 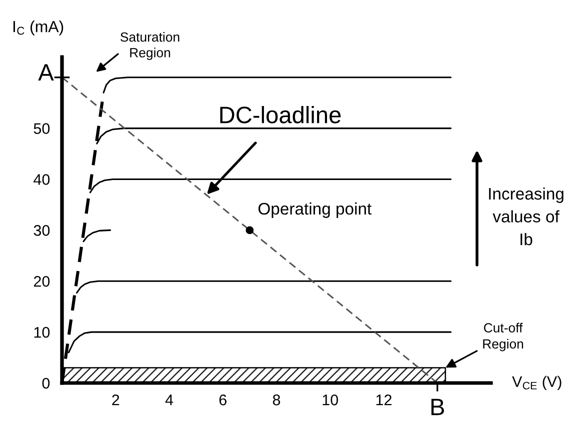 I want to click on annotation: Operating point, so click(x=315, y=210).